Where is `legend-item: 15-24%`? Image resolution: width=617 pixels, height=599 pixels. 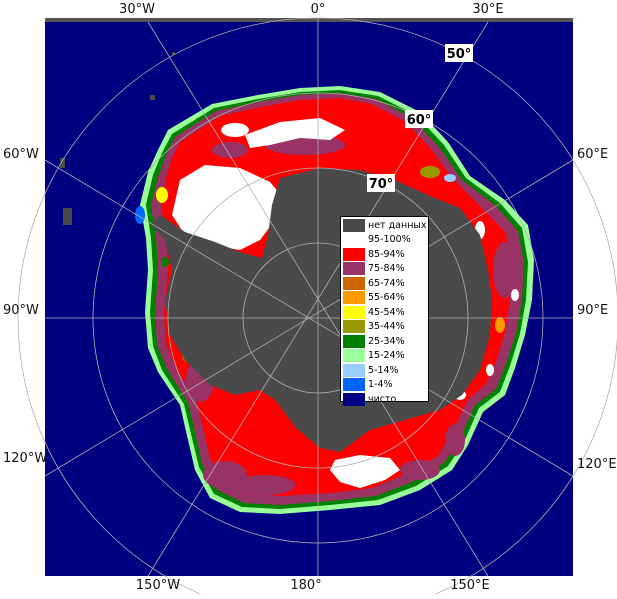
legend-item: 15-24% is located at coordinates (384, 356).